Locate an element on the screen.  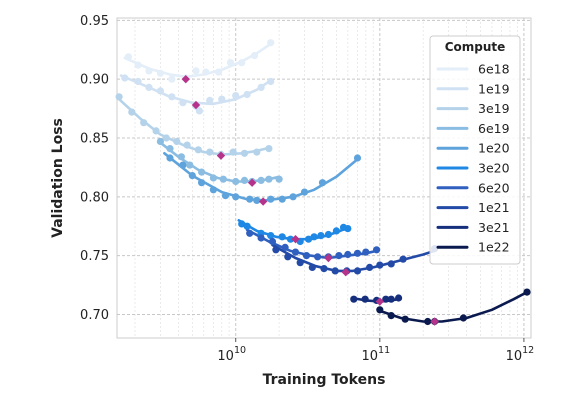
legend-label-6e18: 6e18 is located at coordinates (494, 69).